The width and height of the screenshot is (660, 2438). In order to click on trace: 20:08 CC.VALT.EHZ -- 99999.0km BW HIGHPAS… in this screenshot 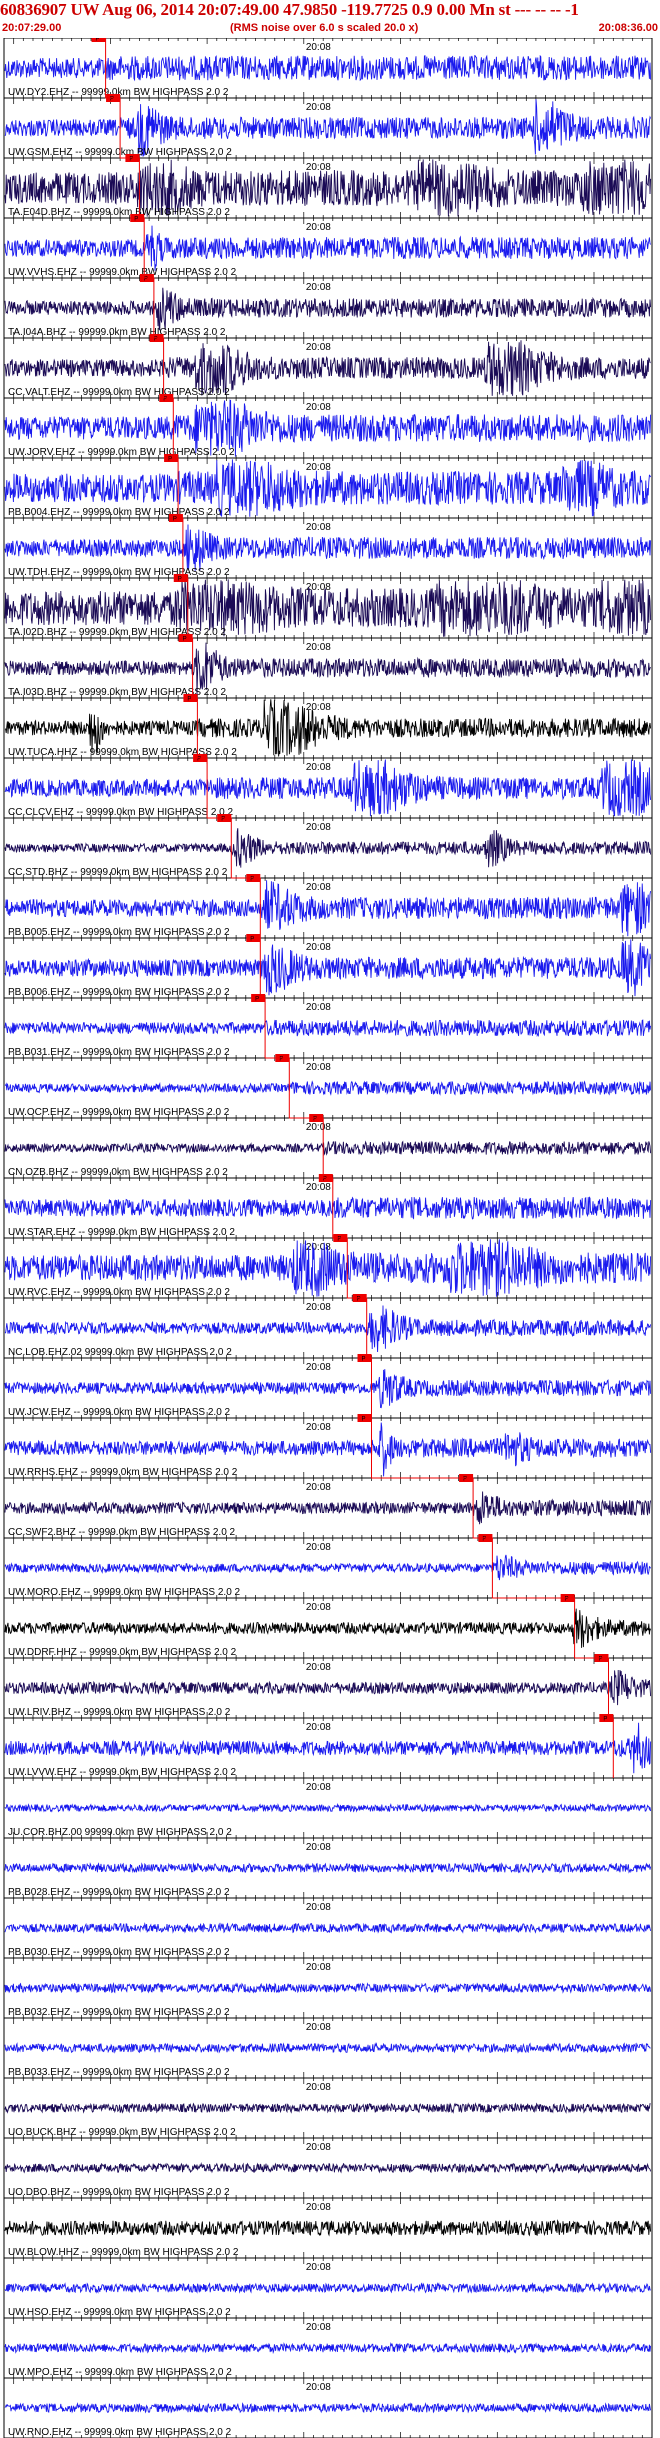, I will do `click(328, 366)`.